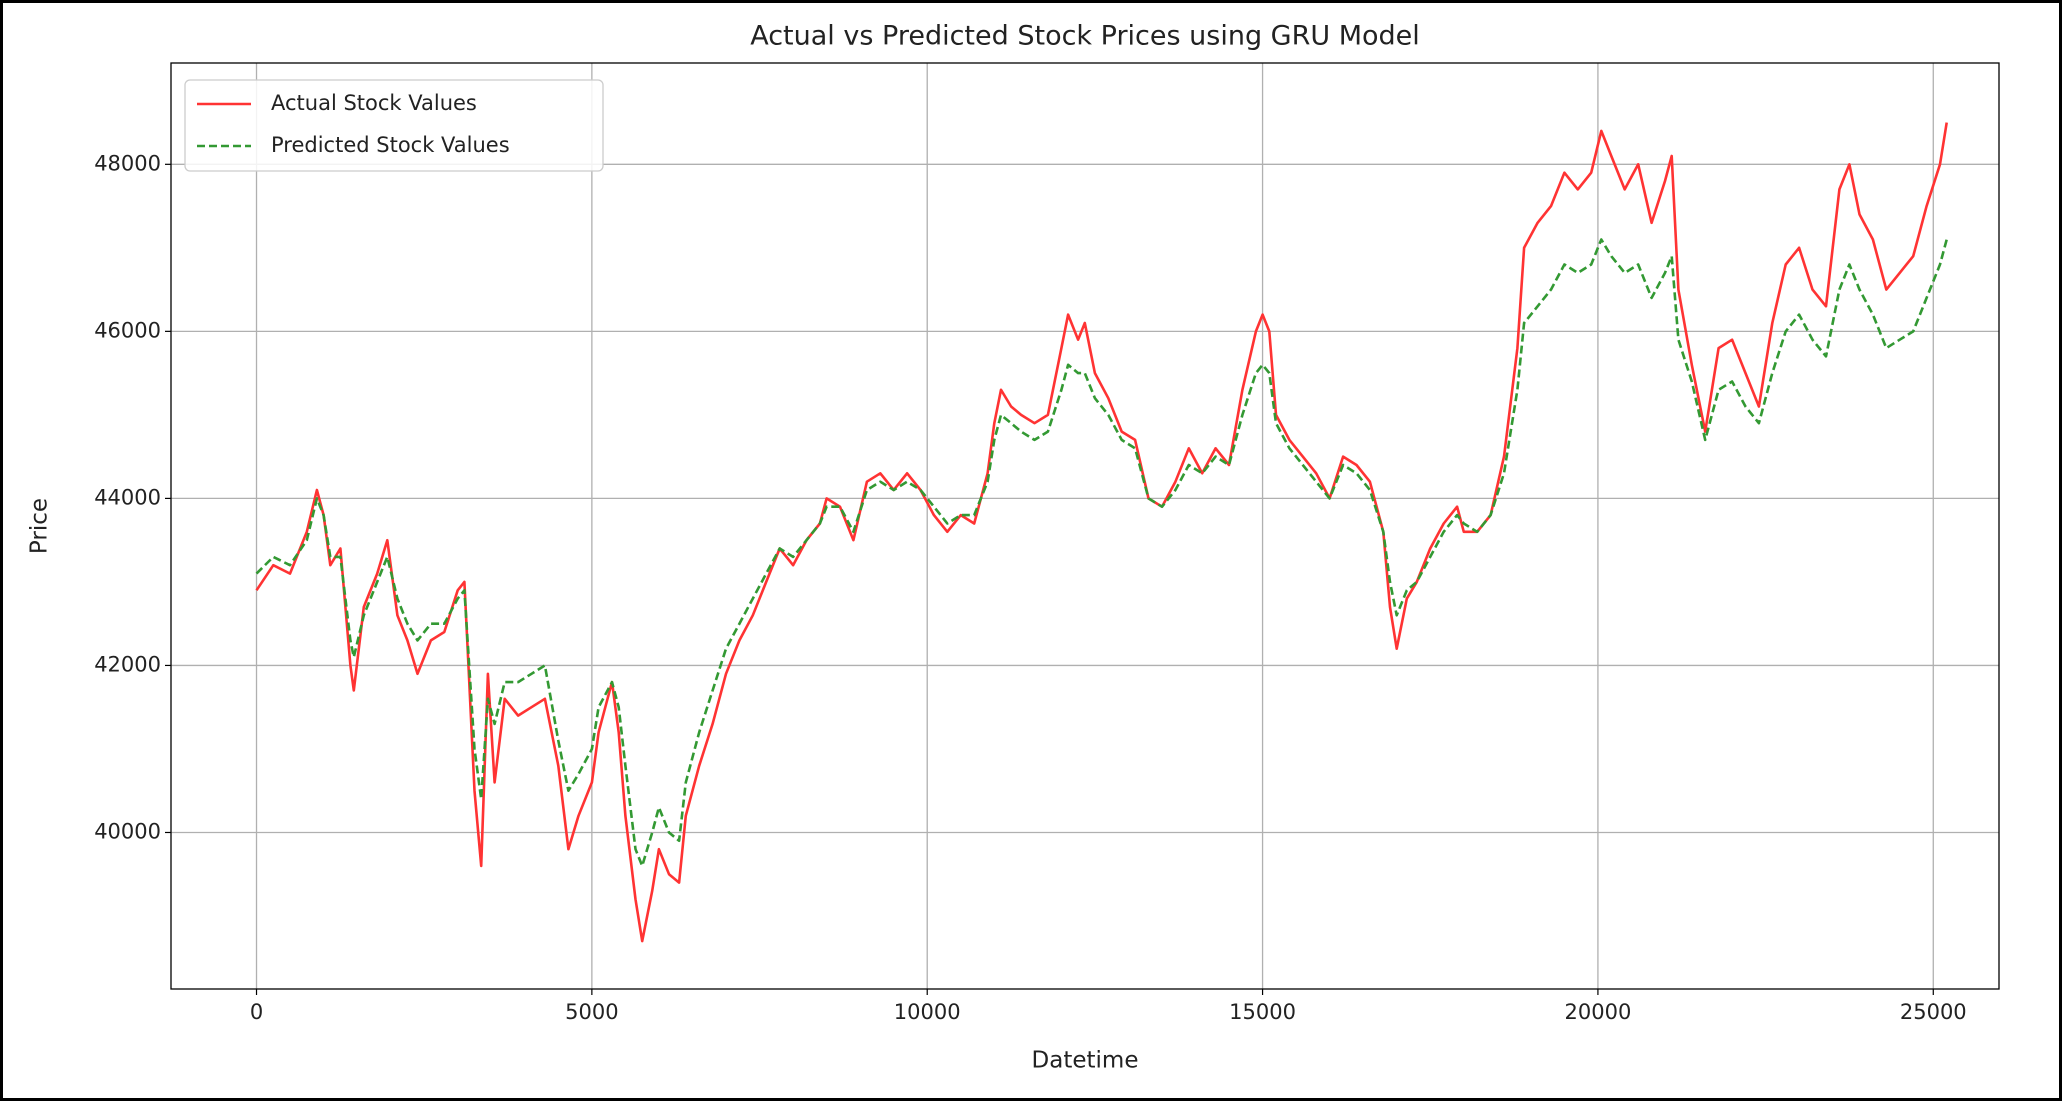 The height and width of the screenshot is (1101, 2062). What do you see at coordinates (127, 831) in the screenshot?
I see `y-tick-label: 40000` at bounding box center [127, 831].